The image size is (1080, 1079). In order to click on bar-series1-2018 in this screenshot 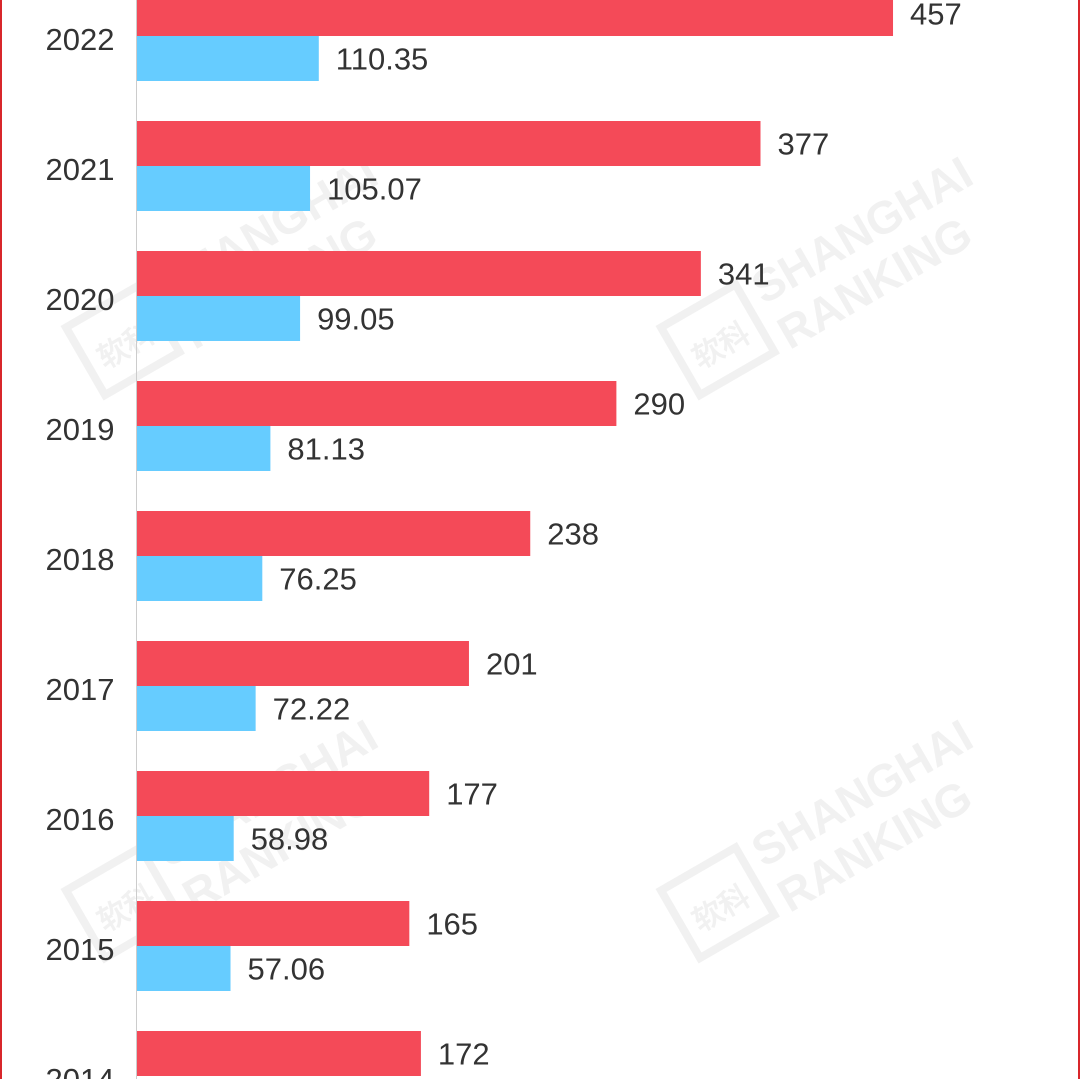, I will do `click(333, 533)`.